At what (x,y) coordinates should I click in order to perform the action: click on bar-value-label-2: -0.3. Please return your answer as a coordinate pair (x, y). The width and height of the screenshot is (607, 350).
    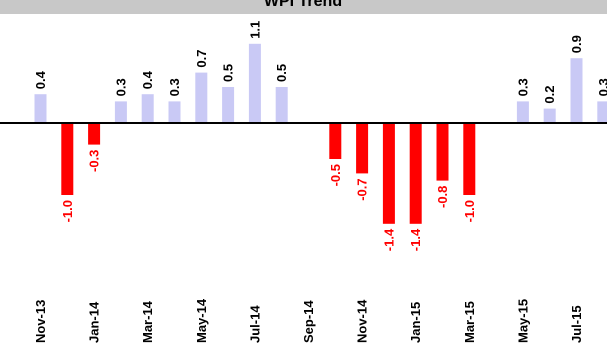
    Looking at the image, I should click on (94, 161).